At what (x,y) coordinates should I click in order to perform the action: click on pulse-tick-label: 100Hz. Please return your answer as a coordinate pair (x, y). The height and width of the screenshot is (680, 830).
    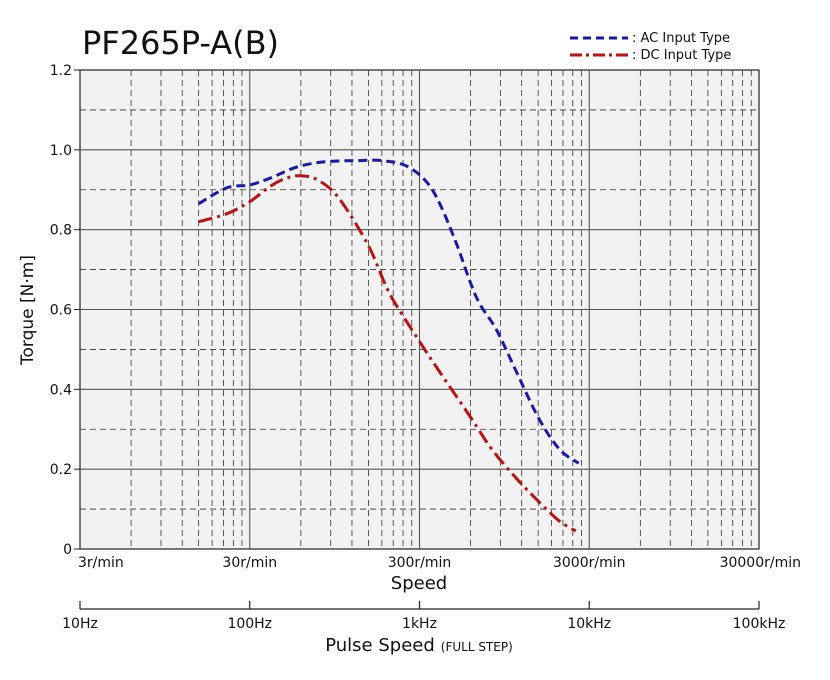
    Looking at the image, I should click on (249, 624).